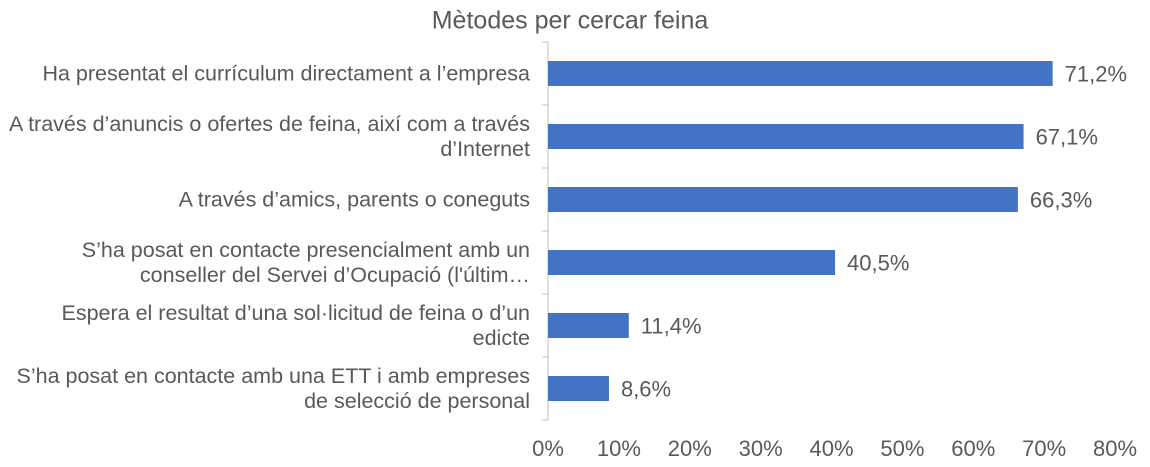  Describe the element at coordinates (1061, 199) in the screenshot. I see `value-label: 66,3%` at that location.